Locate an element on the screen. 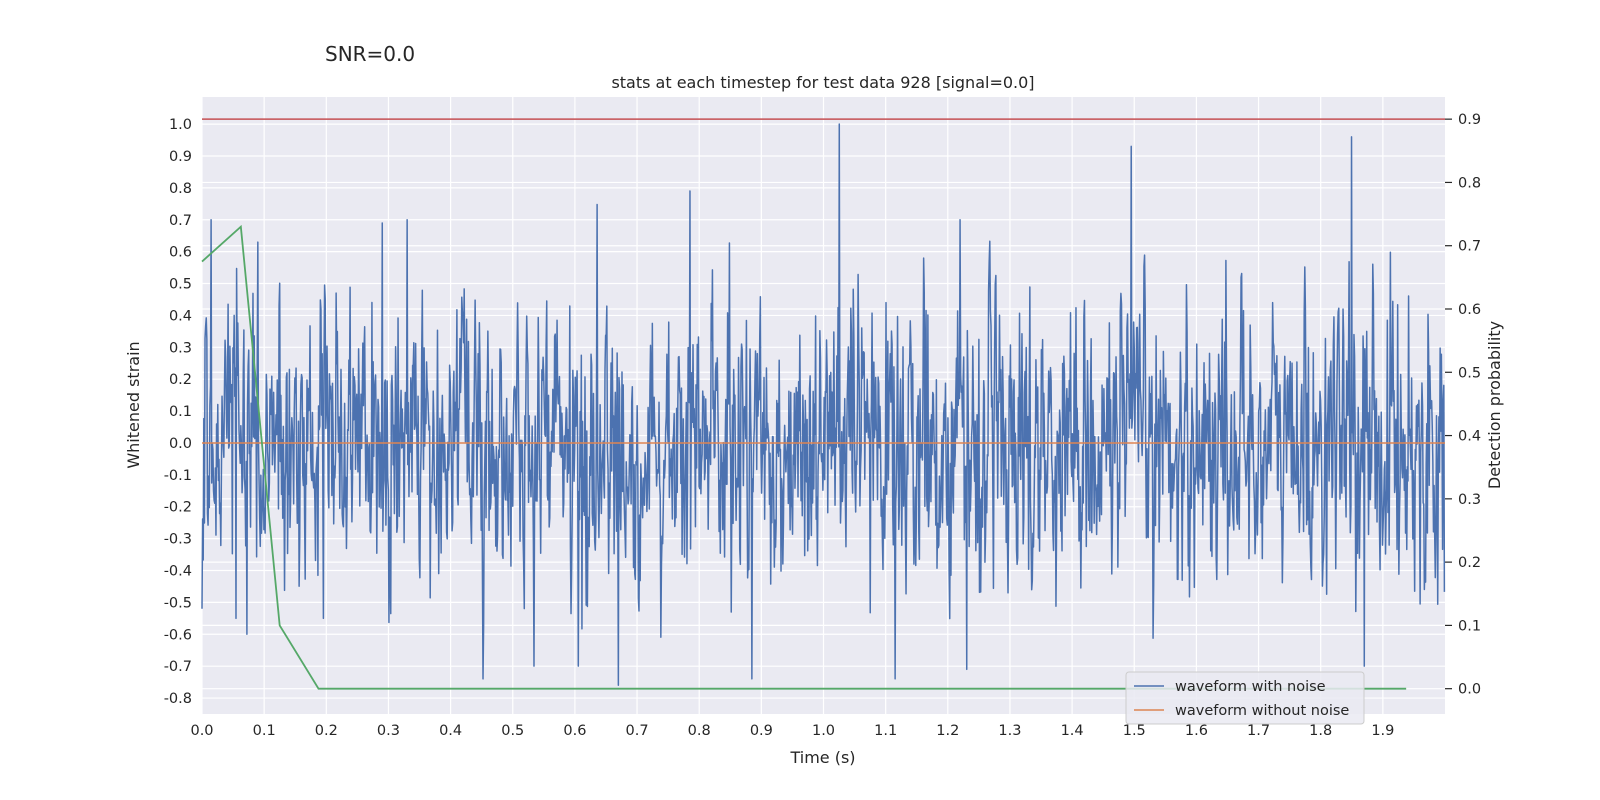 Image resolution: width=1600 pixels, height=800 pixels. legend-label-waveform-without-noise: waveform without noise is located at coordinates (1262, 711).